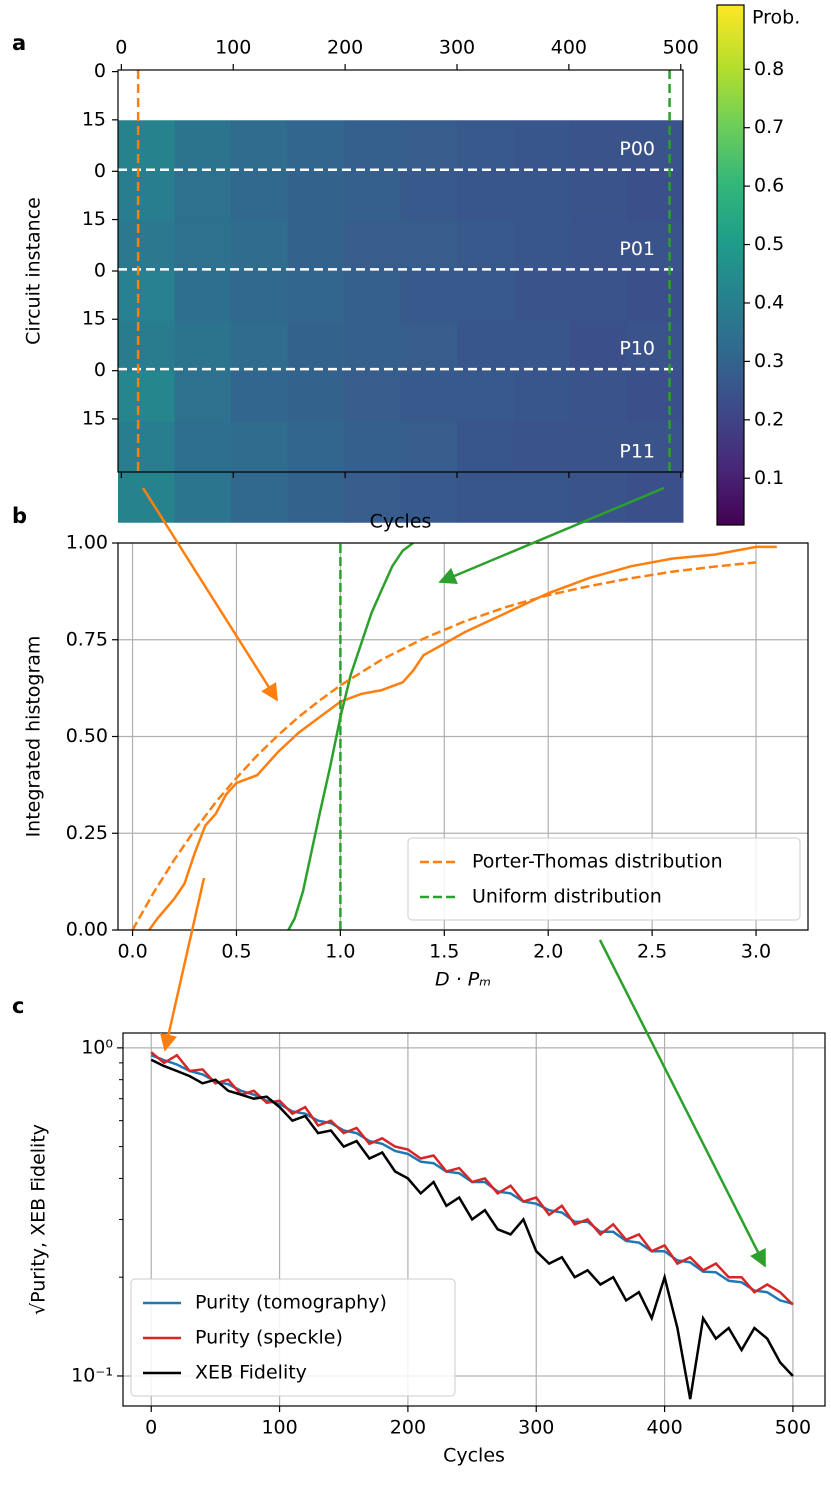 This screenshot has width=831, height=1504. What do you see at coordinates (87, 639) in the screenshot?
I see `y-tick-label: 0.75` at bounding box center [87, 639].